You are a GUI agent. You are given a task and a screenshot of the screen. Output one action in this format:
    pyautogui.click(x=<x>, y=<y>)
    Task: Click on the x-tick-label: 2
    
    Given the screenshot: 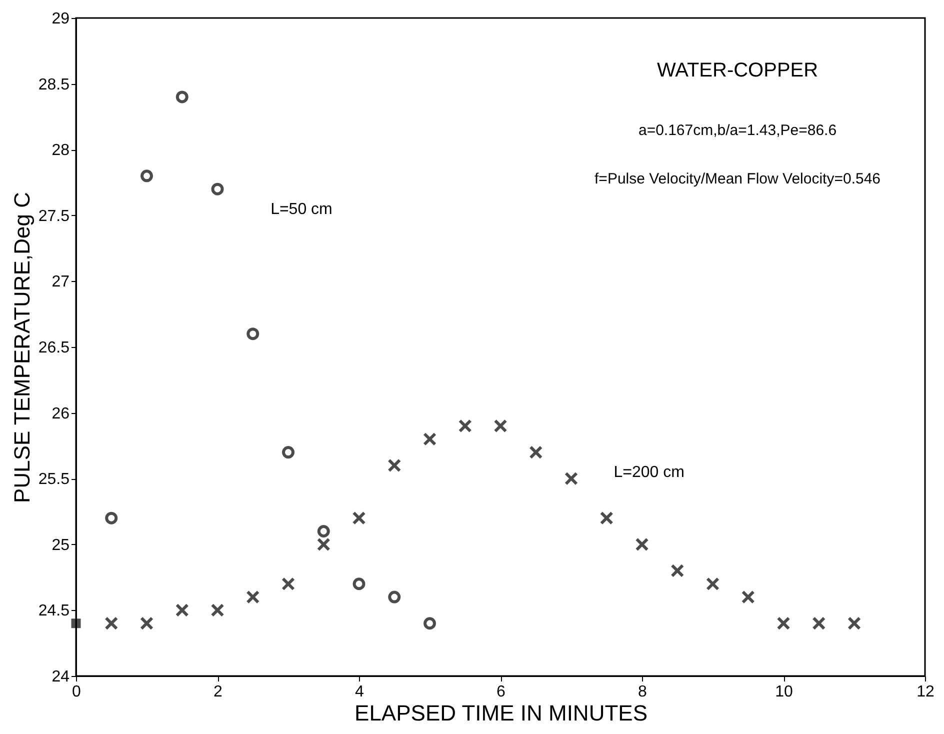 What is the action you would take?
    pyautogui.click(x=218, y=692)
    